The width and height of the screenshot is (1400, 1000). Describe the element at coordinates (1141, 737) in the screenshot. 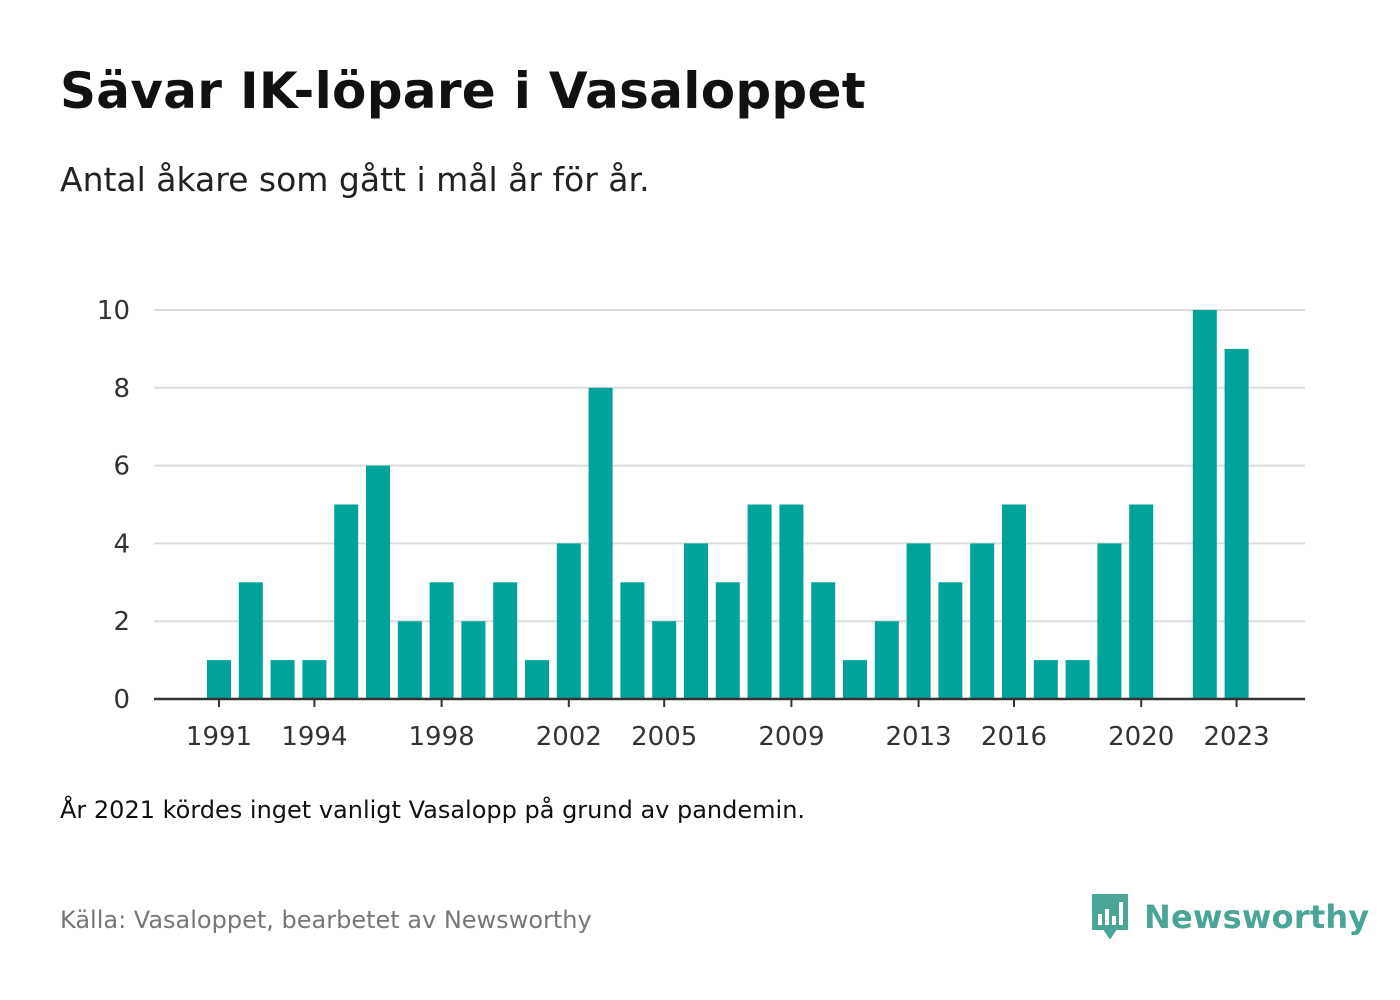

I see `x-tick-label: 2020` at that location.